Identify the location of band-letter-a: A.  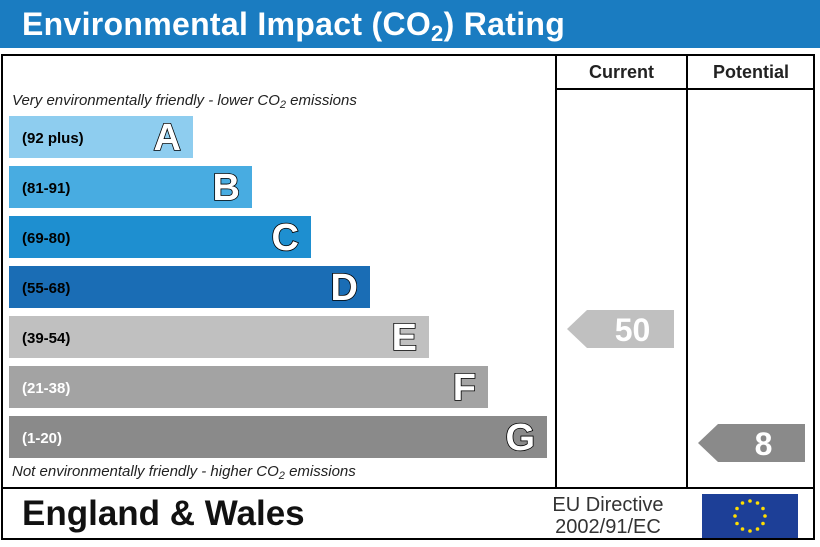
(167, 138).